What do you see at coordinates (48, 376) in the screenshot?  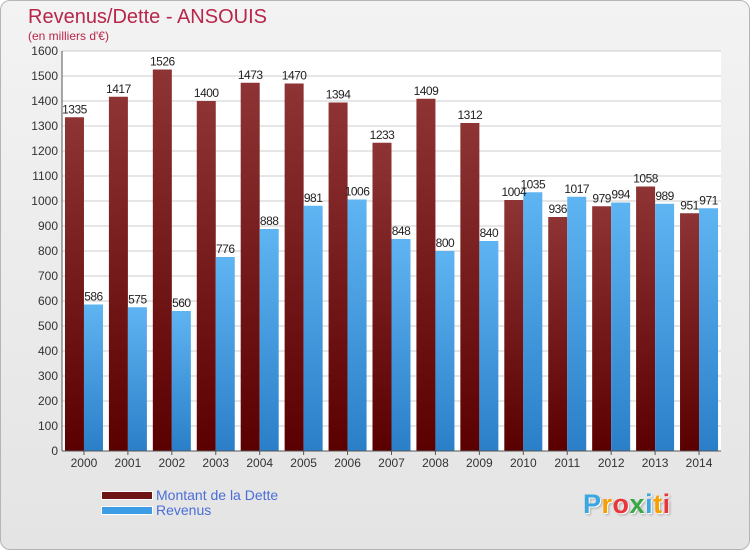 I see `y-tick-label: 300` at bounding box center [48, 376].